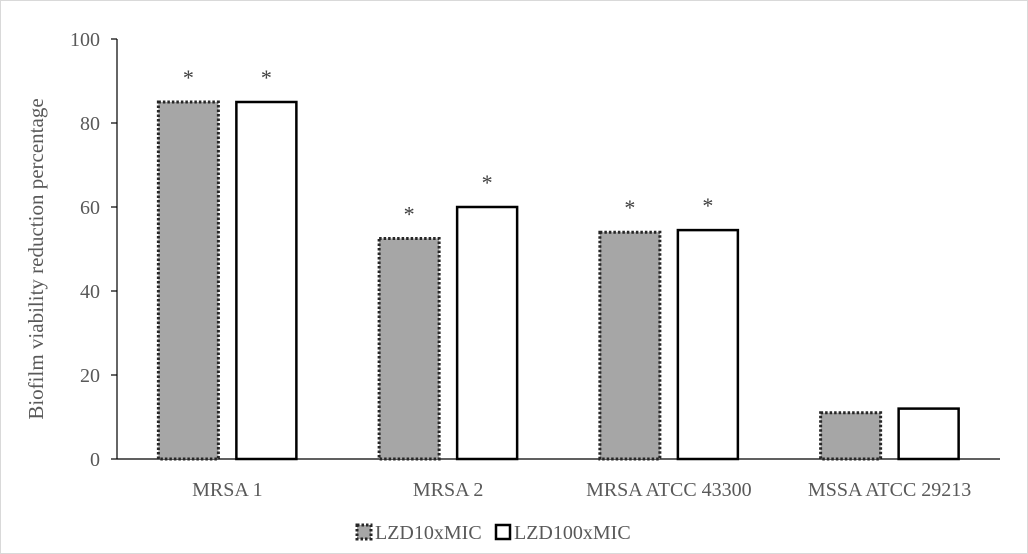 The width and height of the screenshot is (1028, 554). I want to click on x-tick-label: MRSA 2, so click(448, 490).